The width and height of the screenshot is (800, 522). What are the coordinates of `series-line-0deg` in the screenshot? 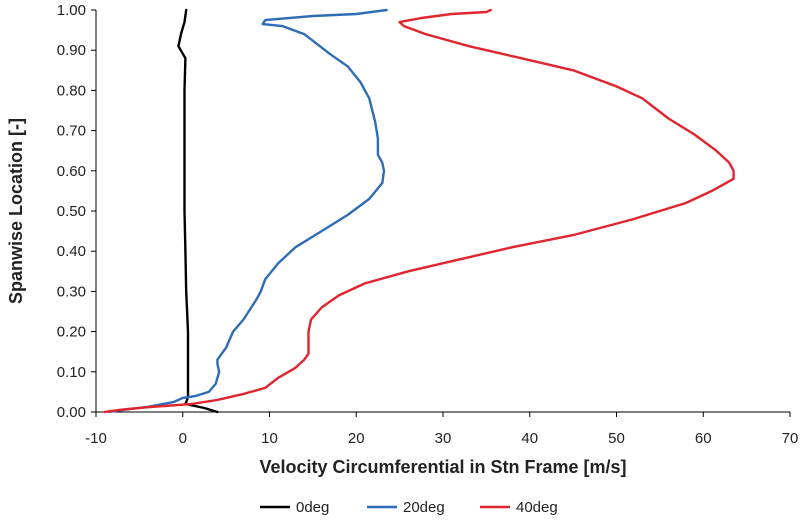 It's located at (198, 211).